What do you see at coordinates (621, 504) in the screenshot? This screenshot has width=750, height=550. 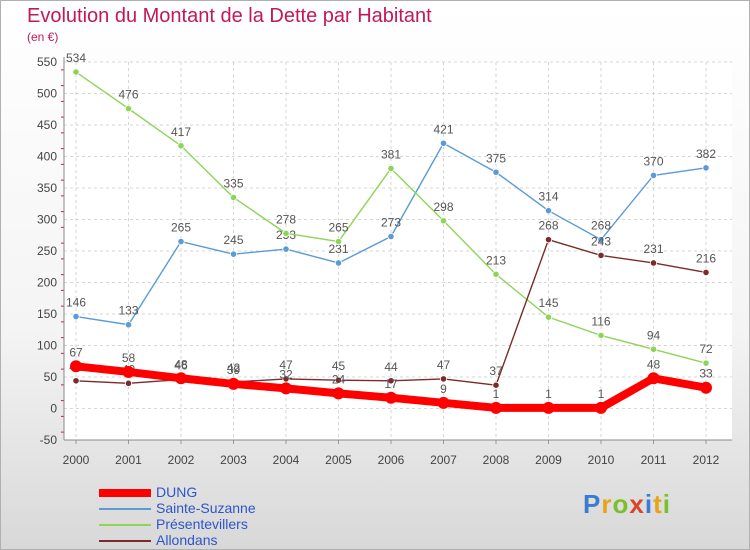 I see `logo-letter: o` at bounding box center [621, 504].